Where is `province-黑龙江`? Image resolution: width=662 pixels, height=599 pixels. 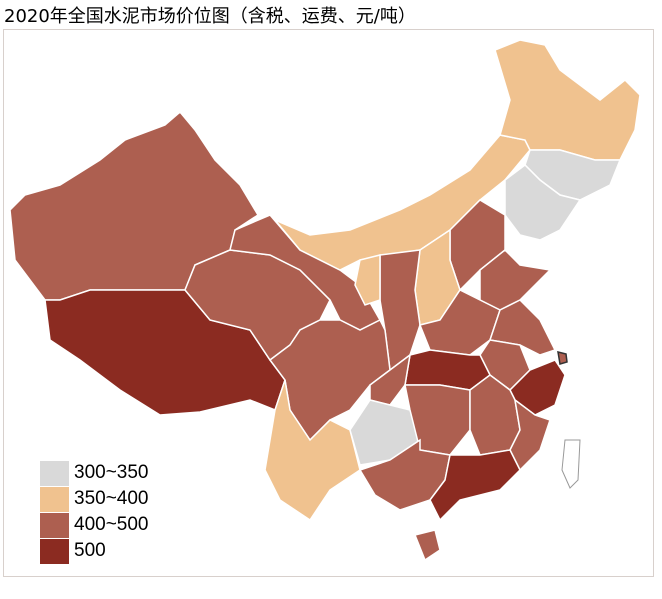 province-黑龙江 is located at coordinates (567, 100).